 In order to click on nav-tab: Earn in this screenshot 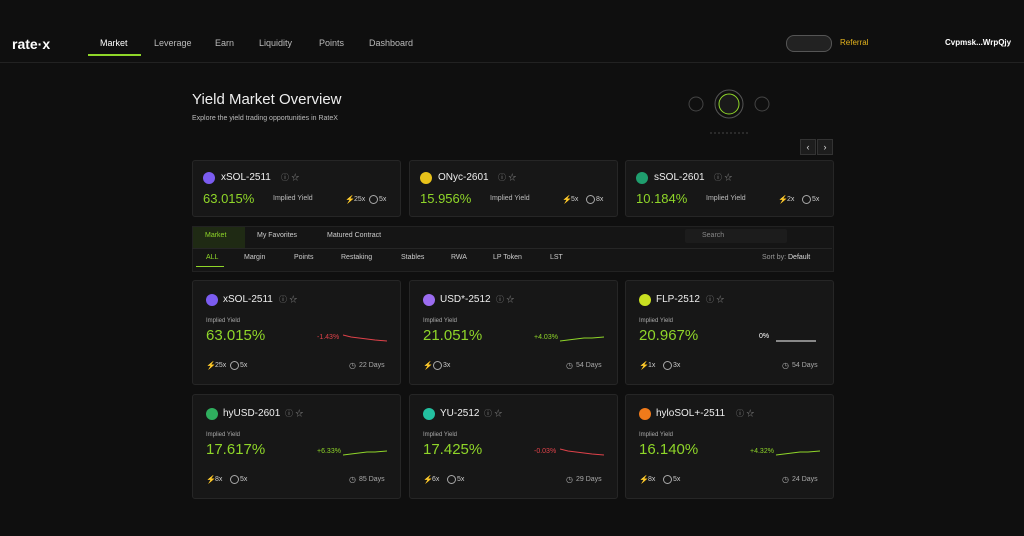, I will do `click(225, 43)`.